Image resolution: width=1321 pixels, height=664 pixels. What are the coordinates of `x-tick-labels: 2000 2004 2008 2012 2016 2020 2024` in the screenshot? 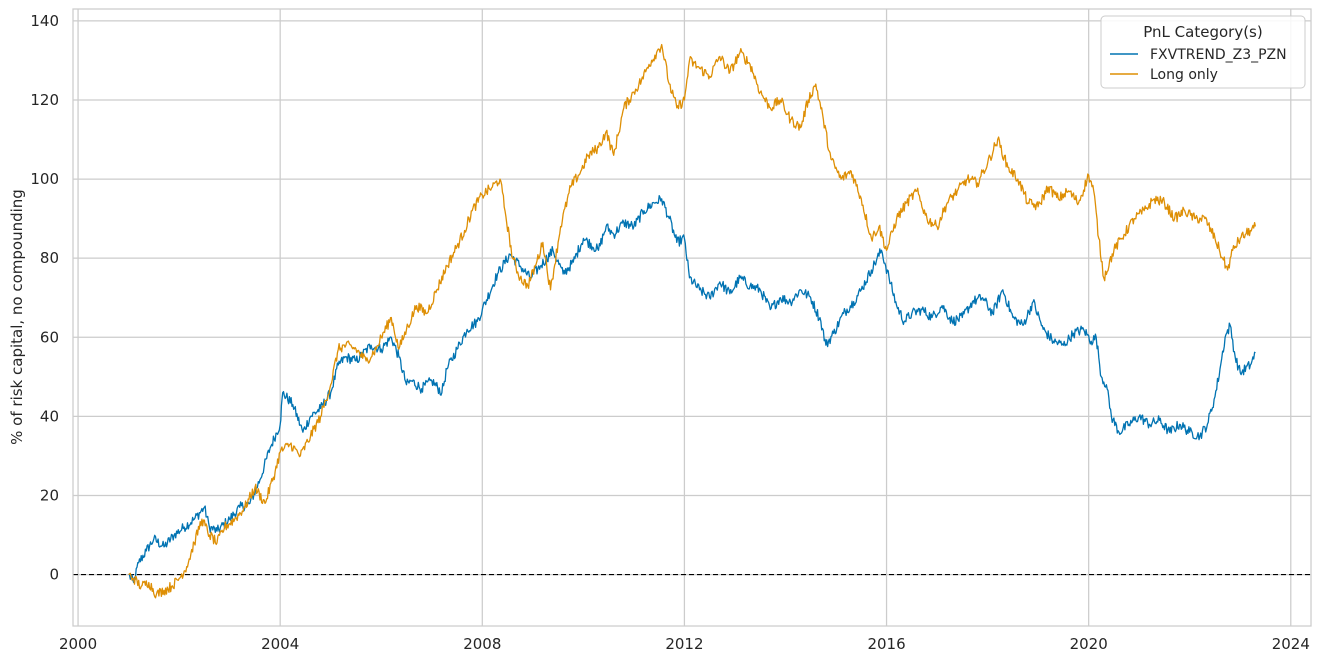 It's located at (684, 644).